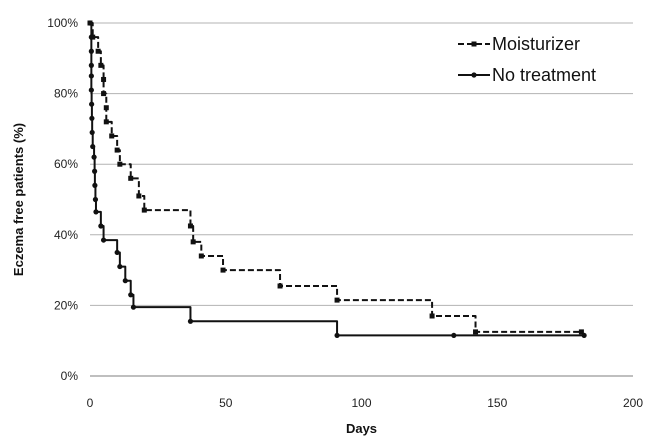 Image resolution: width=651 pixels, height=440 pixels. I want to click on legend: Moisturizer No treatment, so click(527, 59).